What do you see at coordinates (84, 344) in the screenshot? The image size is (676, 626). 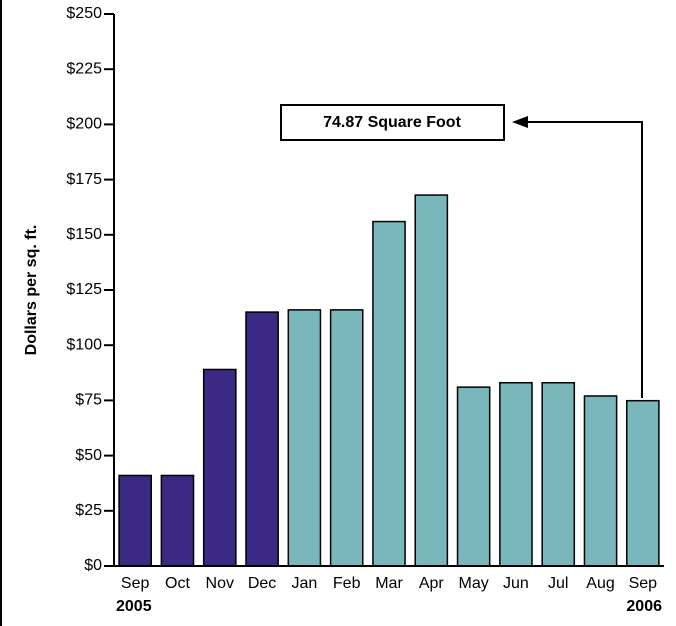 I see `y-tick-label: $100` at bounding box center [84, 344].